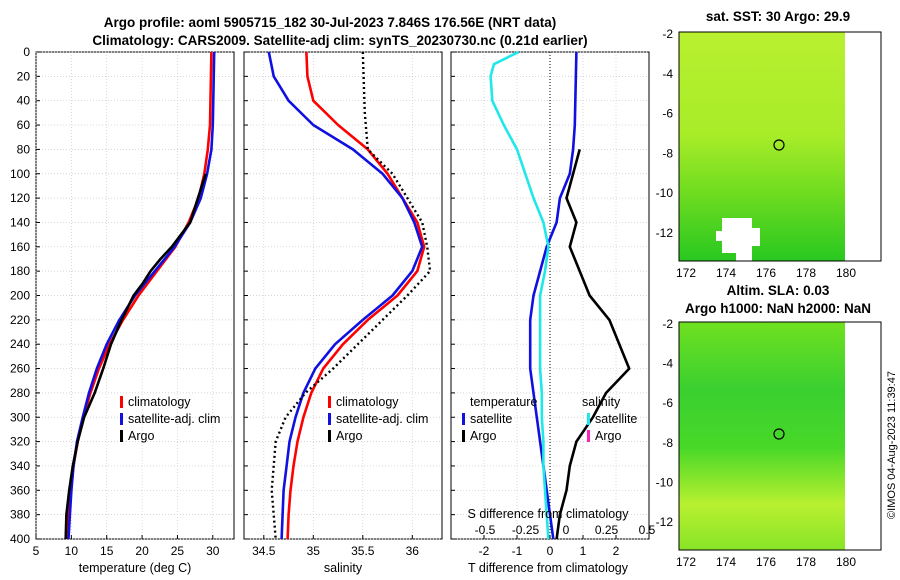  Describe the element at coordinates (26, 52) in the screenshot. I see `depth-tick-label: 0` at that location.